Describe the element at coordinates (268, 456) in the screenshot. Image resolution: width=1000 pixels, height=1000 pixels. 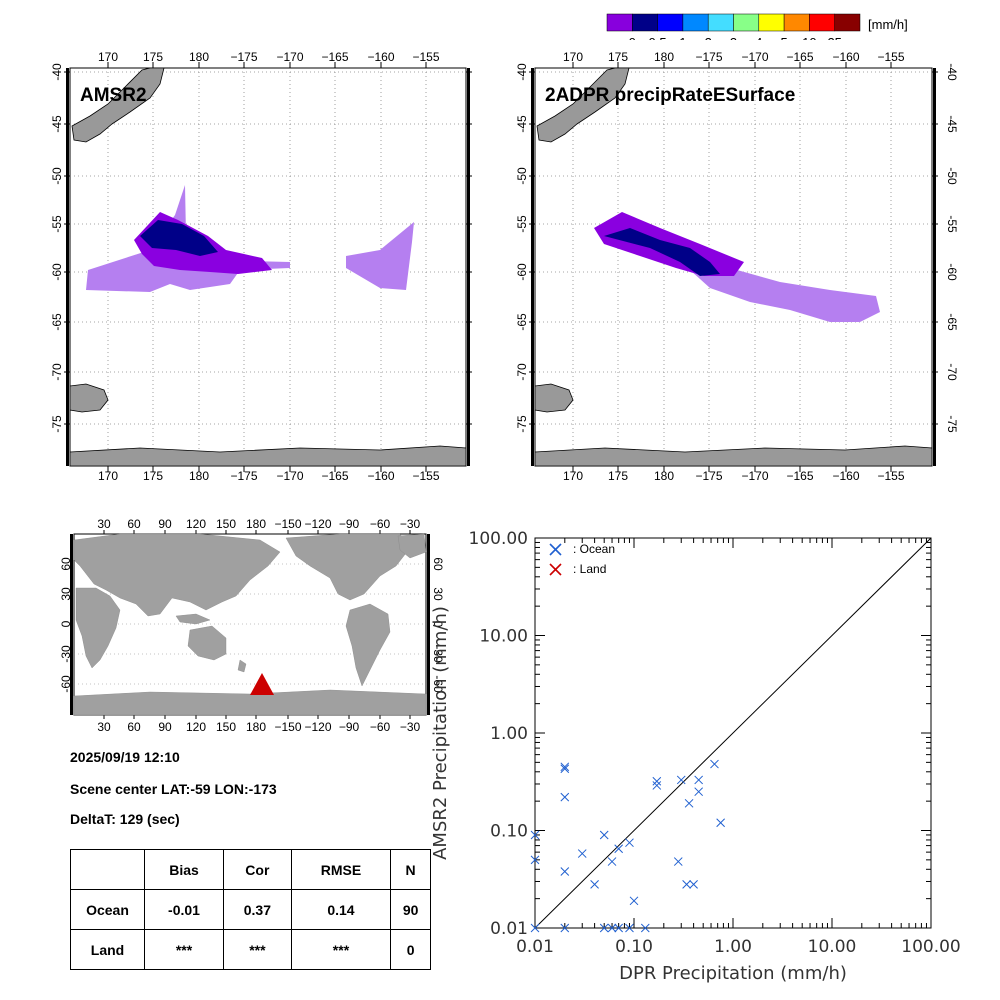
I see `antarctica-land-bottom` at that location.